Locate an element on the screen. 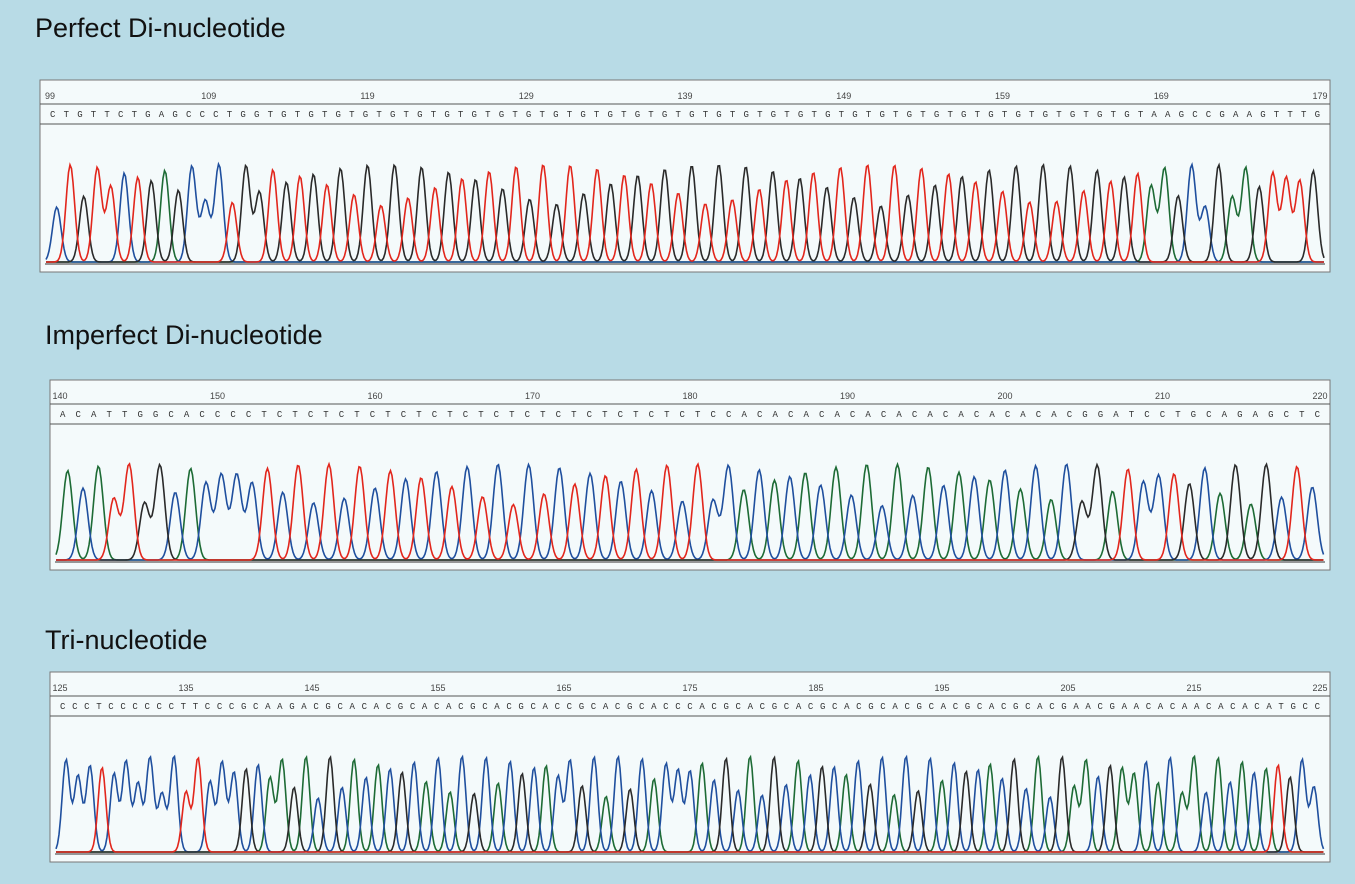 This screenshot has height=884, width=1355. panel-title: Imperfect Di-nucleotide is located at coordinates (184, 335).